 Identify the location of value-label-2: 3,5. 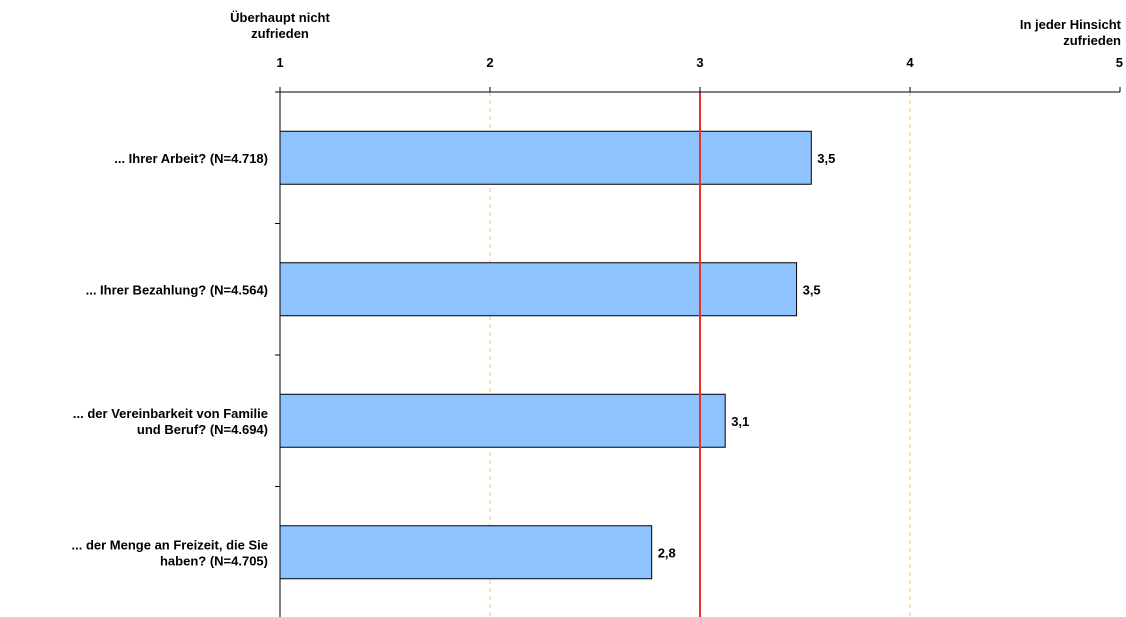
(812, 289).